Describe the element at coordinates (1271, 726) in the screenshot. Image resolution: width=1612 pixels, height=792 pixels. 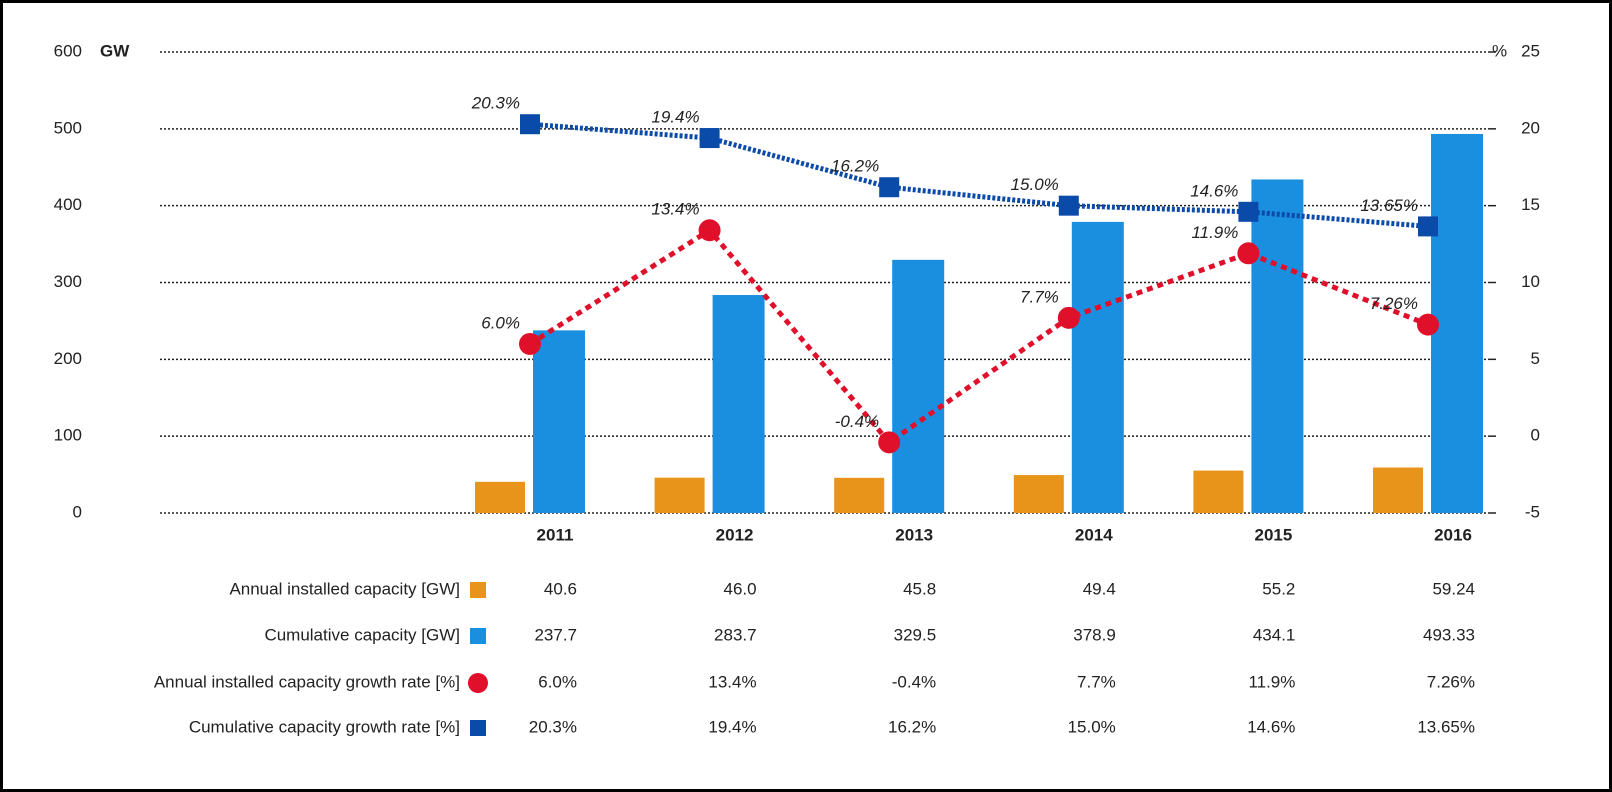
I see `table-value: 14.6%` at that location.